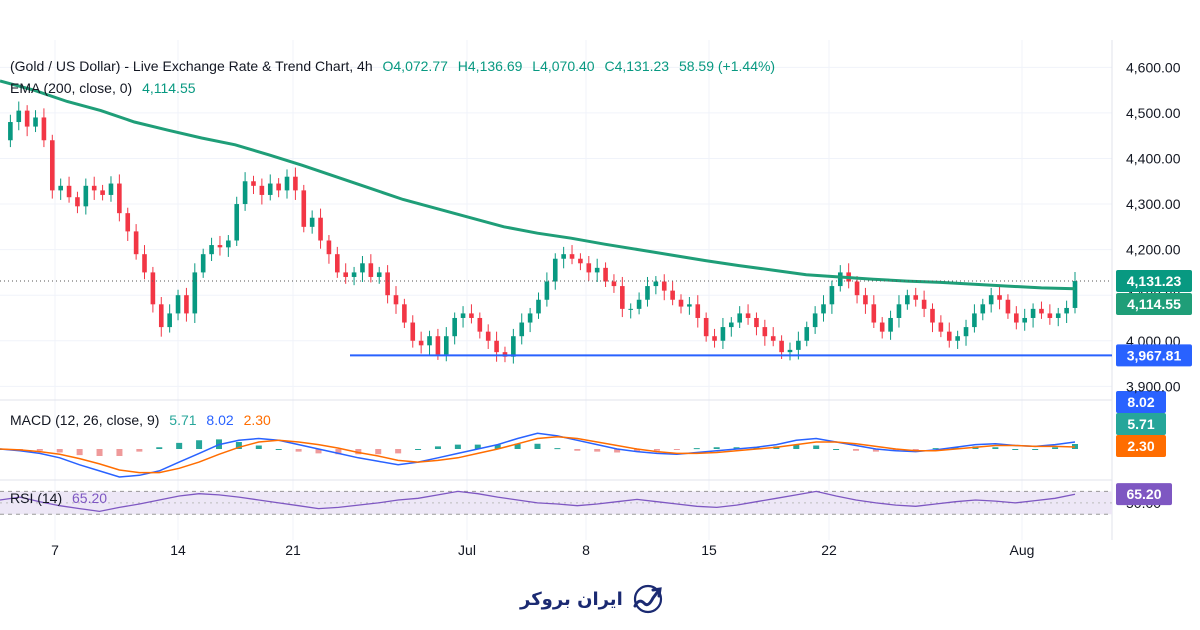 The width and height of the screenshot is (1200, 630). Describe the element at coordinates (709, 550) in the screenshot. I see `date-tick-label: 15` at that location.